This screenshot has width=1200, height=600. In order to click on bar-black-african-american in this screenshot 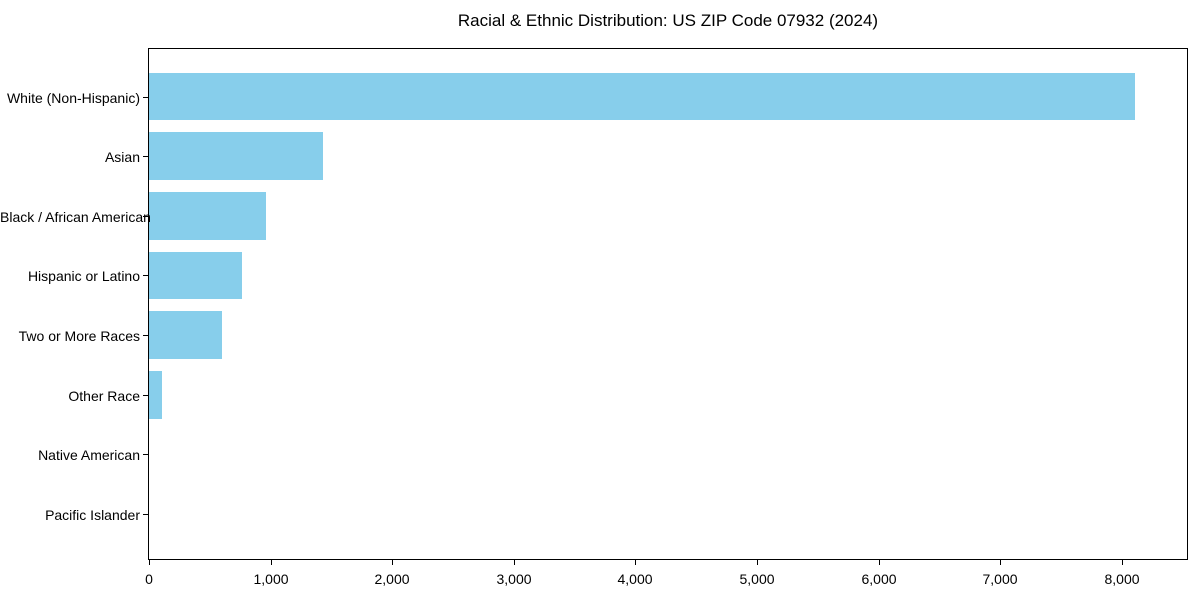, I will do `click(207, 215)`.